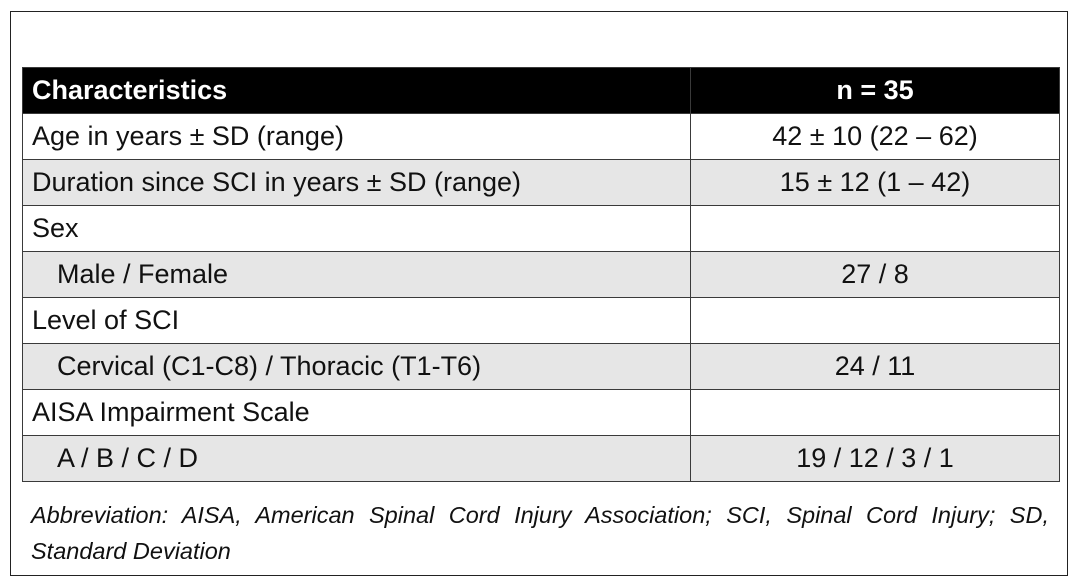  I want to click on row-label: Duration since SCI in years ± SD (range), so click(356, 182).